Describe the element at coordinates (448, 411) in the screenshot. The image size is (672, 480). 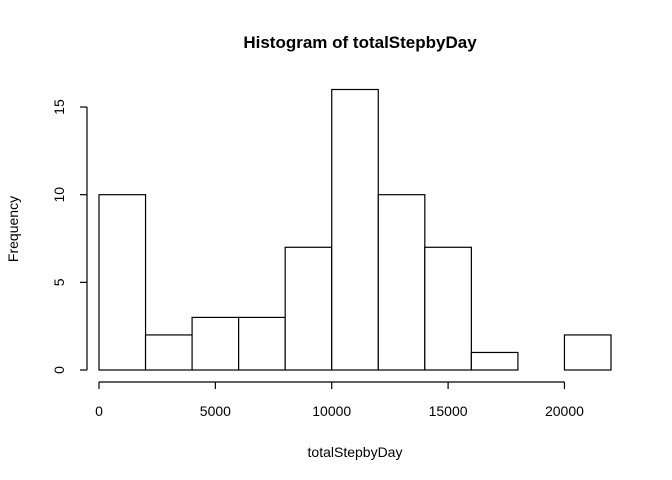
I see `x-tick-label: 15000` at that location.